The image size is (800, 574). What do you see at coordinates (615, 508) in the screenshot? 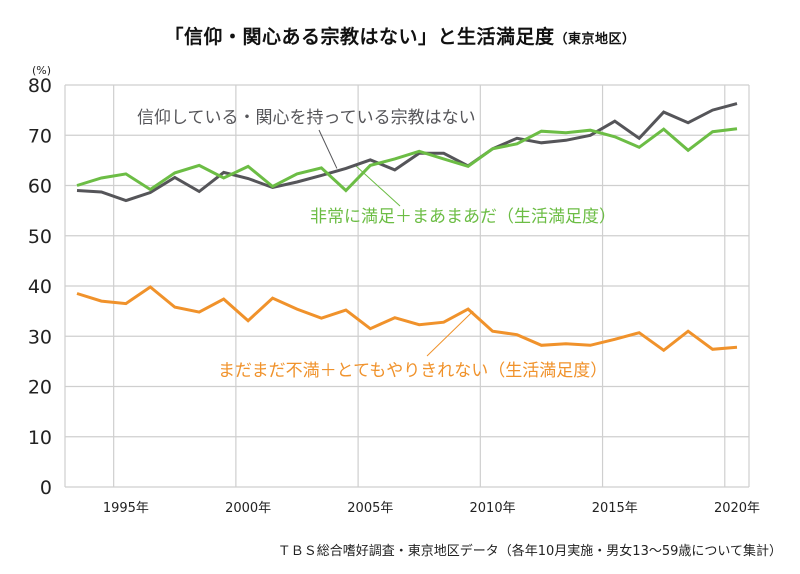
I see `x-tick-label: 2015年` at bounding box center [615, 508].